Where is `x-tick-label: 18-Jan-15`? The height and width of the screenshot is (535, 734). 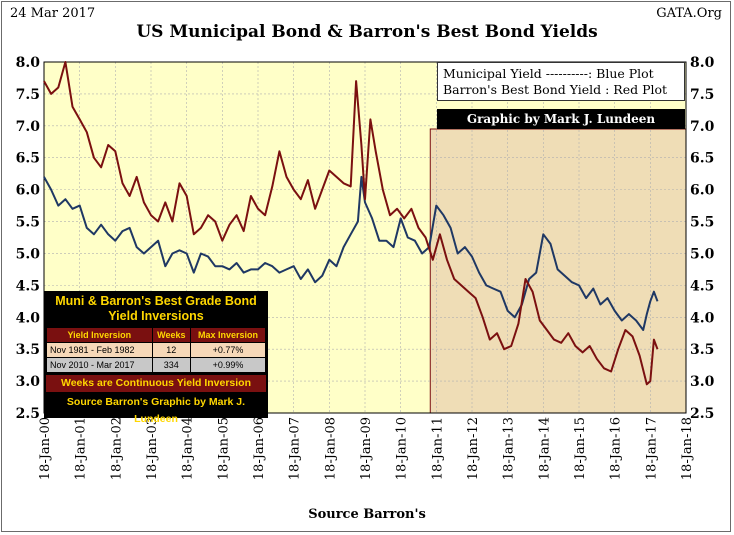
x-tick-label: 18-Jan-15 is located at coordinates (580, 448).